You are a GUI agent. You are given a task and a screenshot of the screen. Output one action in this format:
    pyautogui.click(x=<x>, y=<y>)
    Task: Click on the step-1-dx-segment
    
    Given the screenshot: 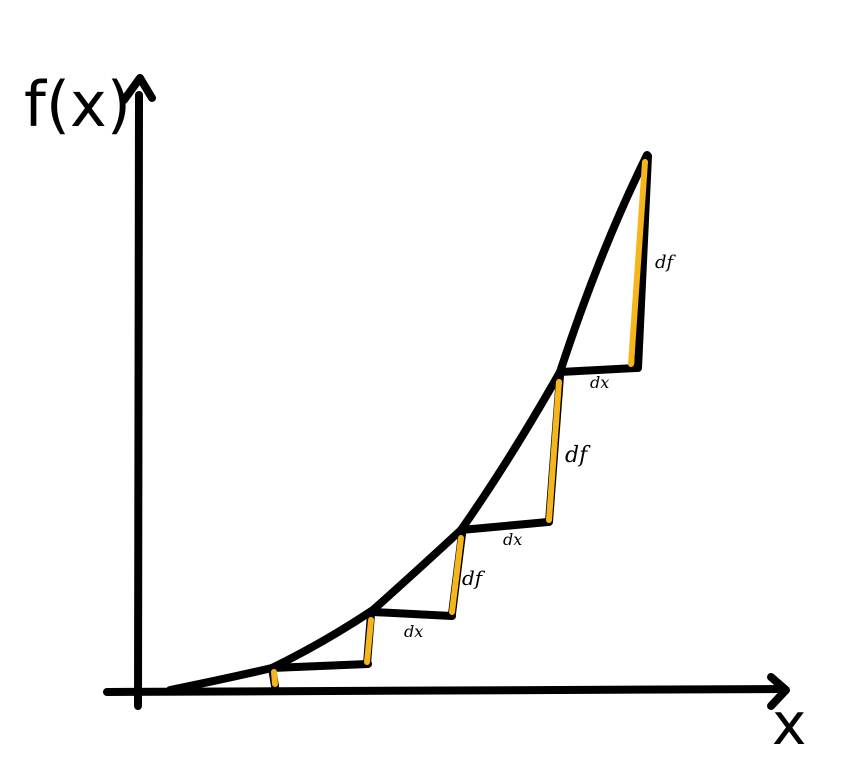 What is the action you would take?
    pyautogui.click(x=320, y=666)
    